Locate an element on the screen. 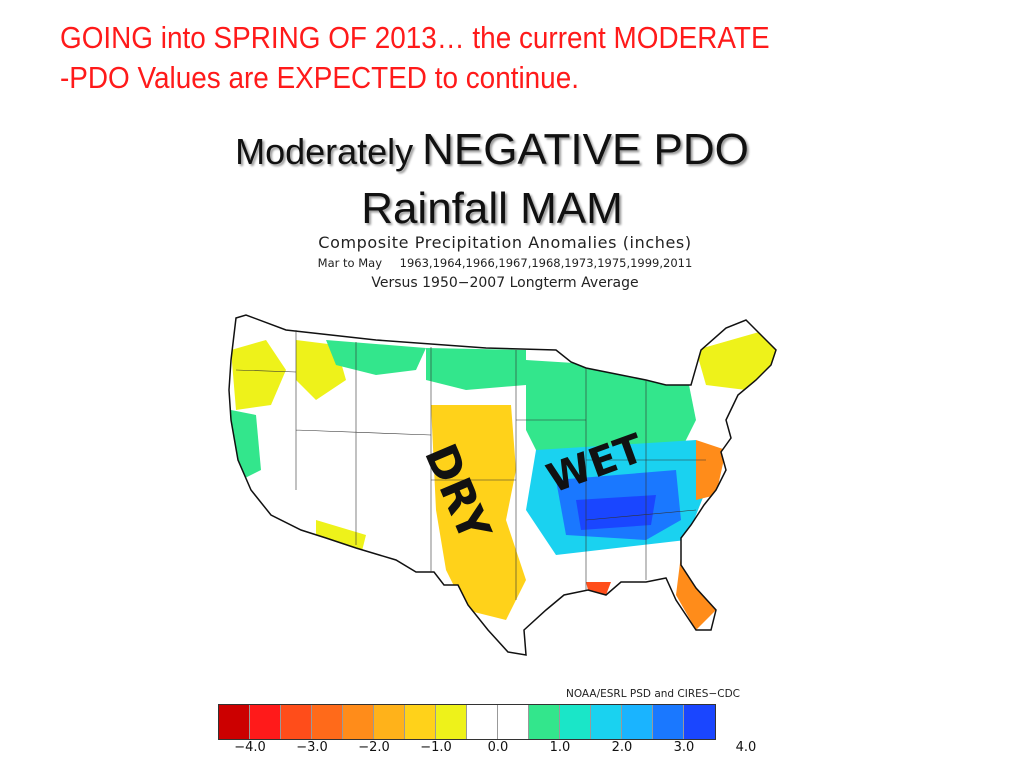 The height and width of the screenshot is (768, 1024). map-baseline: Versus 1950−2007 Longterm Average is located at coordinates (505, 283).